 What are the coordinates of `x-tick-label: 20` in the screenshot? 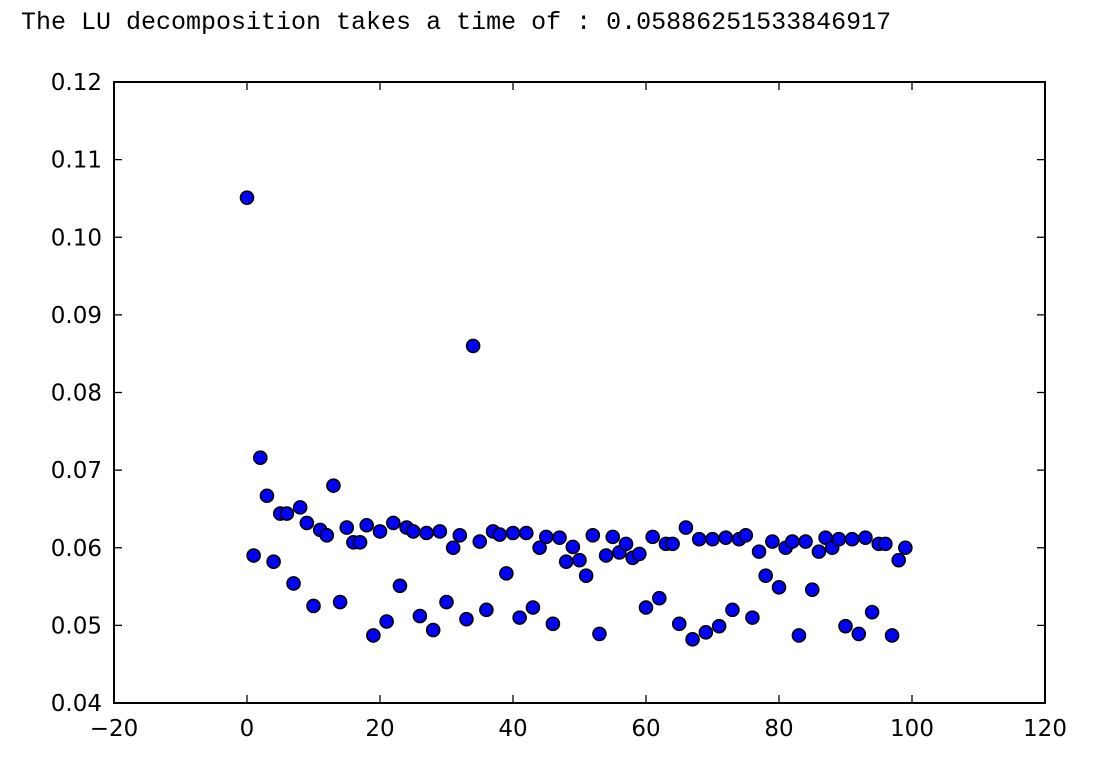 It's located at (379, 729).